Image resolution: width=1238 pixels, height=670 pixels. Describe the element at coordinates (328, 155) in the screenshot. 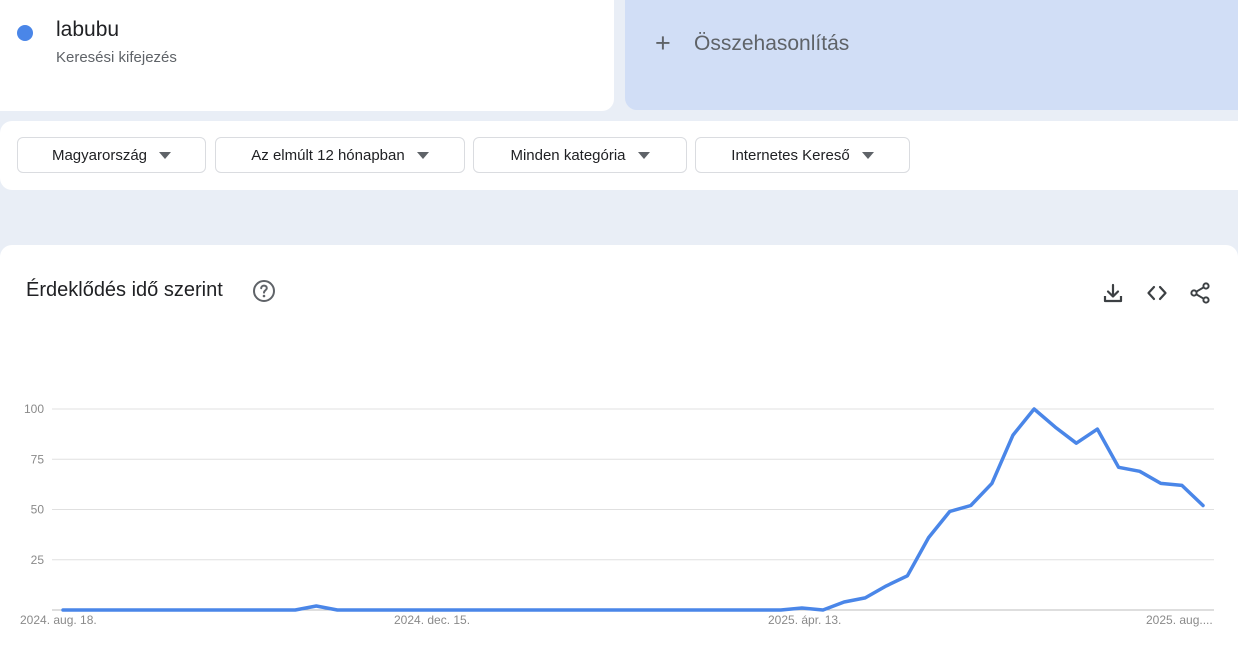

I see `filter-time-range-label: Az elmúlt 12 hónapban` at that location.